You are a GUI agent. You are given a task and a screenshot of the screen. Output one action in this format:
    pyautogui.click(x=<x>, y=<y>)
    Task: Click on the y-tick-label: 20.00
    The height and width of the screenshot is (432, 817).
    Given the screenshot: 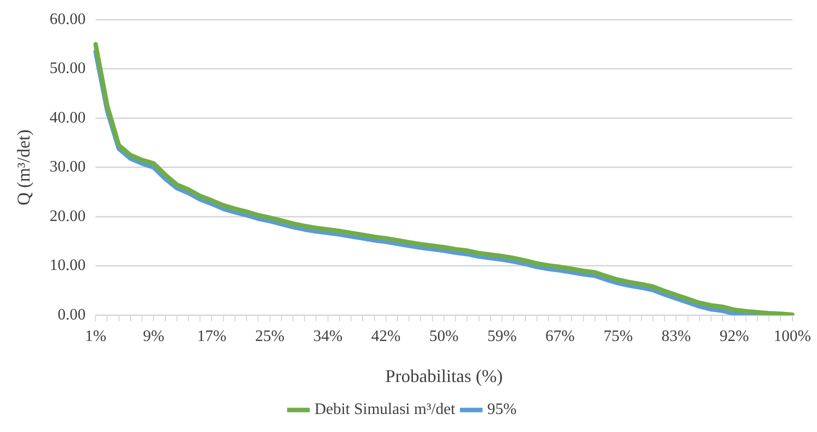 What is the action you would take?
    pyautogui.click(x=68, y=216)
    